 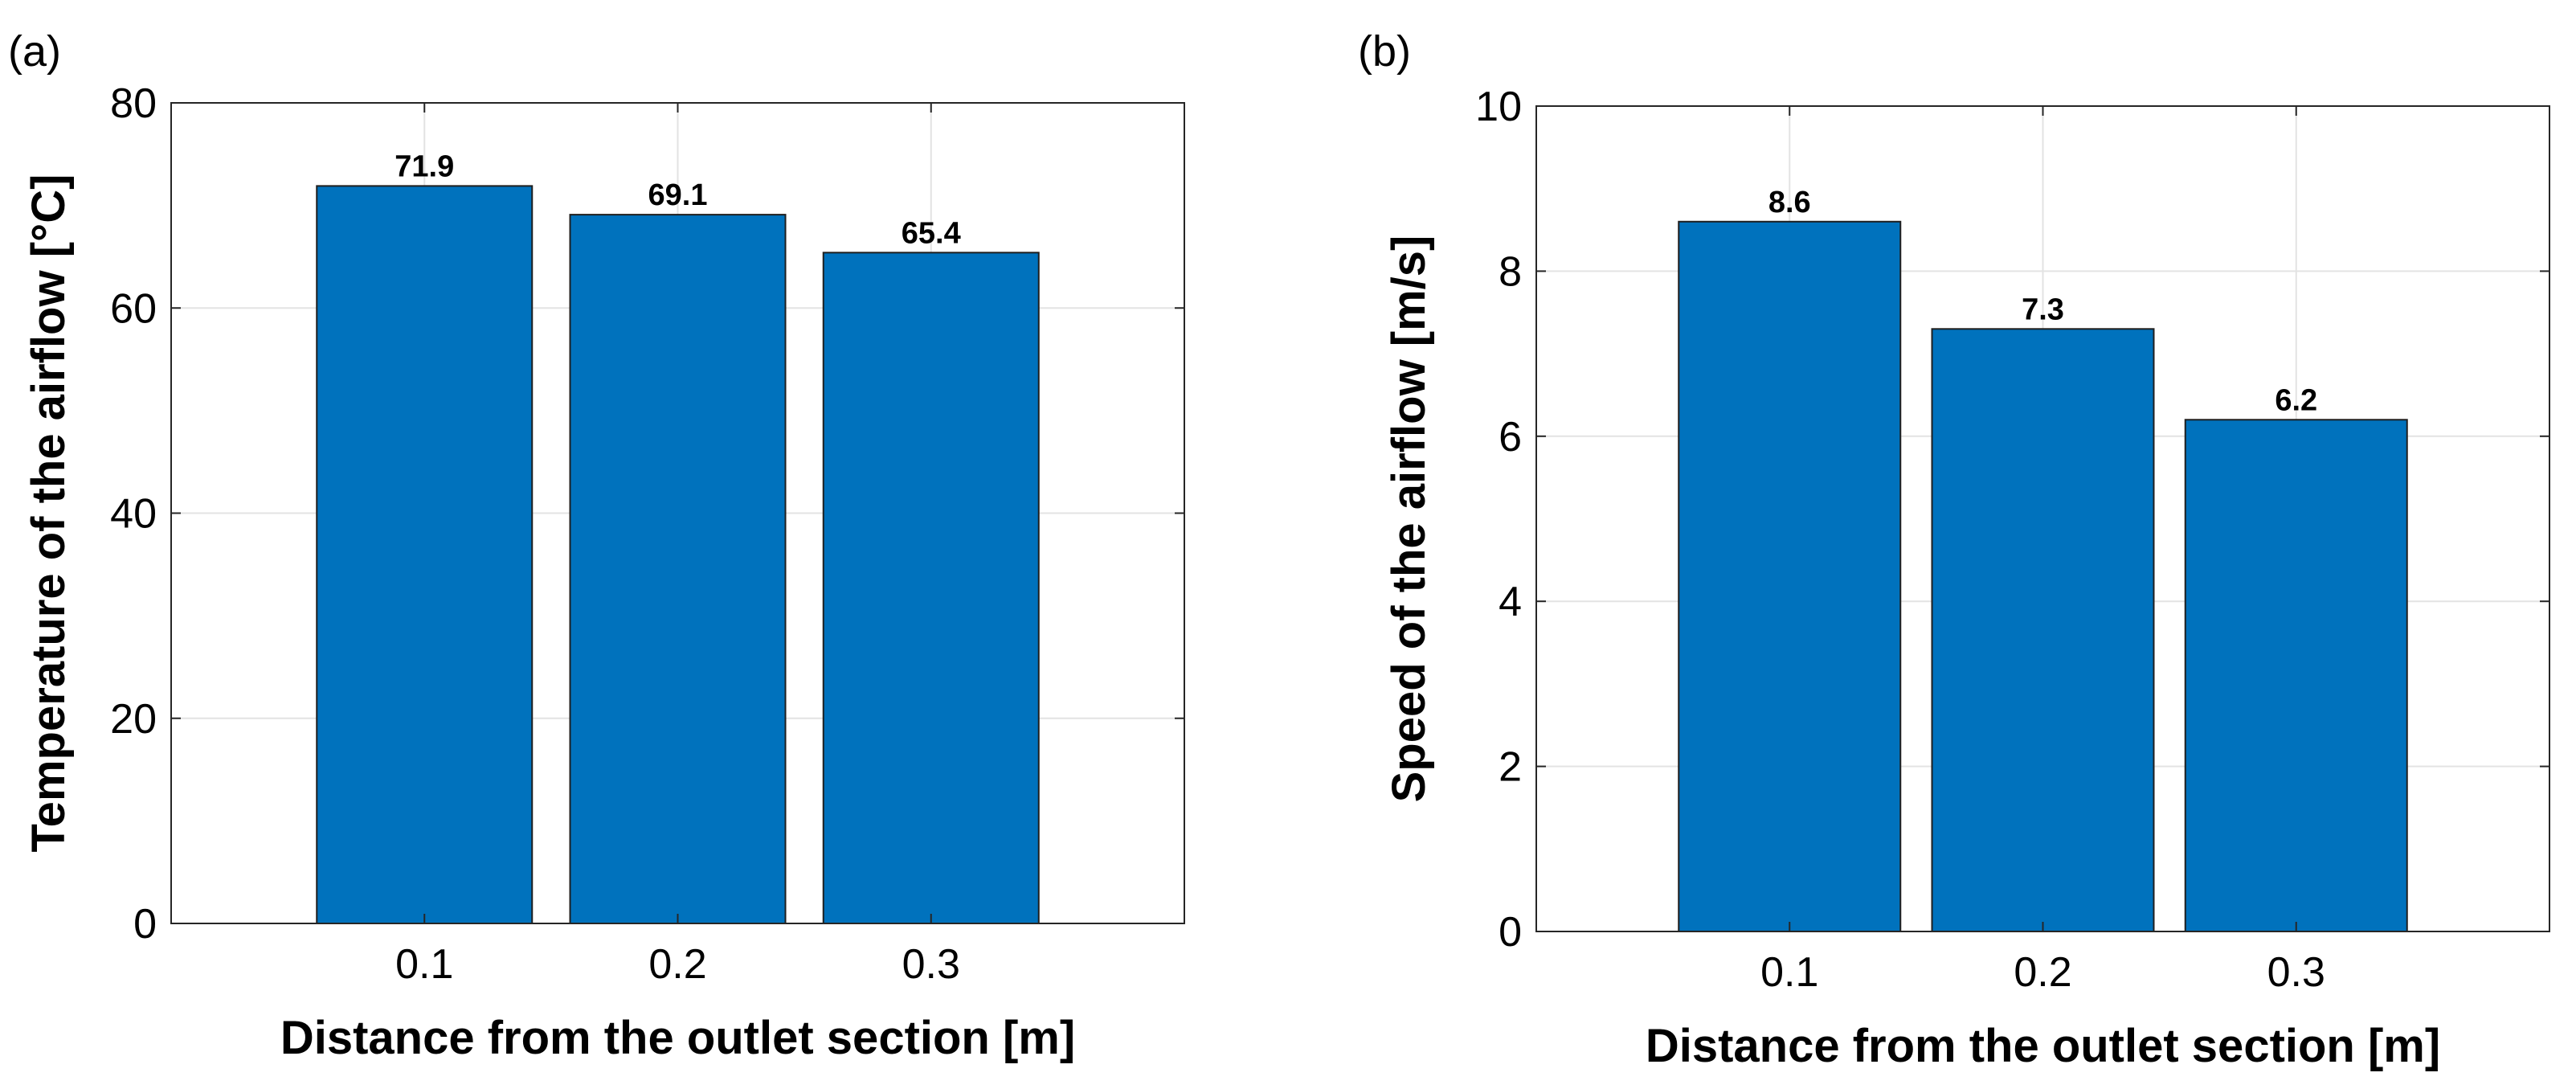 I want to click on panel-b-bar-0.1, so click(x=1790, y=576).